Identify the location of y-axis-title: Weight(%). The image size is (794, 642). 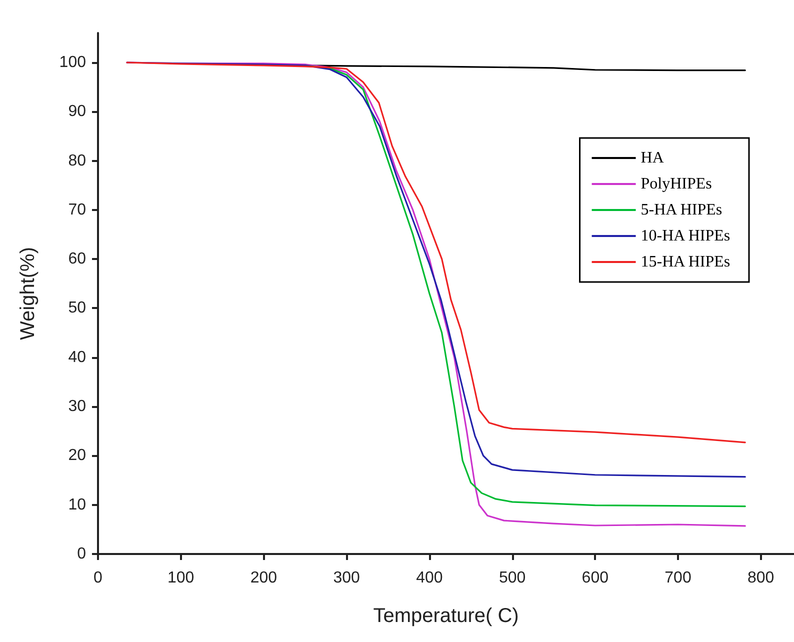
(28, 293).